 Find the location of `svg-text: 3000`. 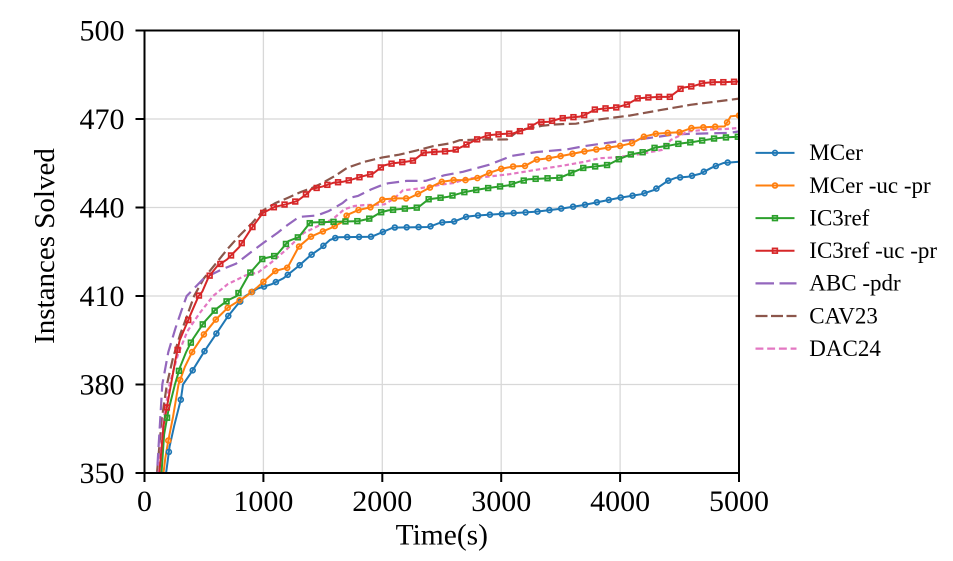

svg-text: 3000 is located at coordinates (501, 501).